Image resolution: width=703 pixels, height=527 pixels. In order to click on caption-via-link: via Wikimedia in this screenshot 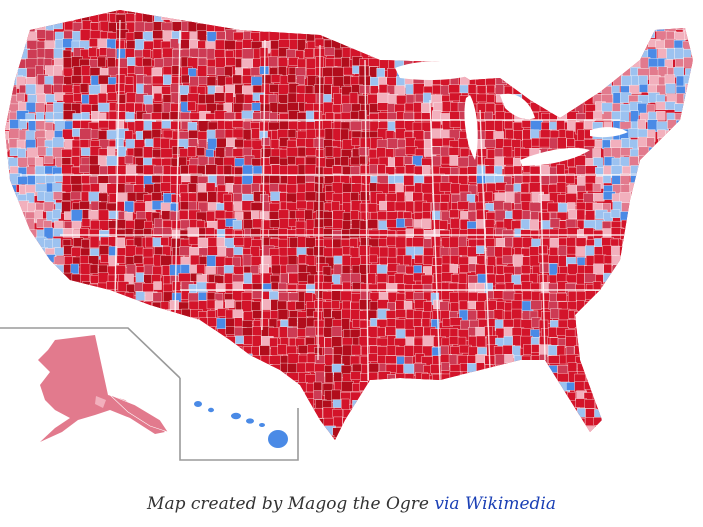, I will do `click(495, 504)`.